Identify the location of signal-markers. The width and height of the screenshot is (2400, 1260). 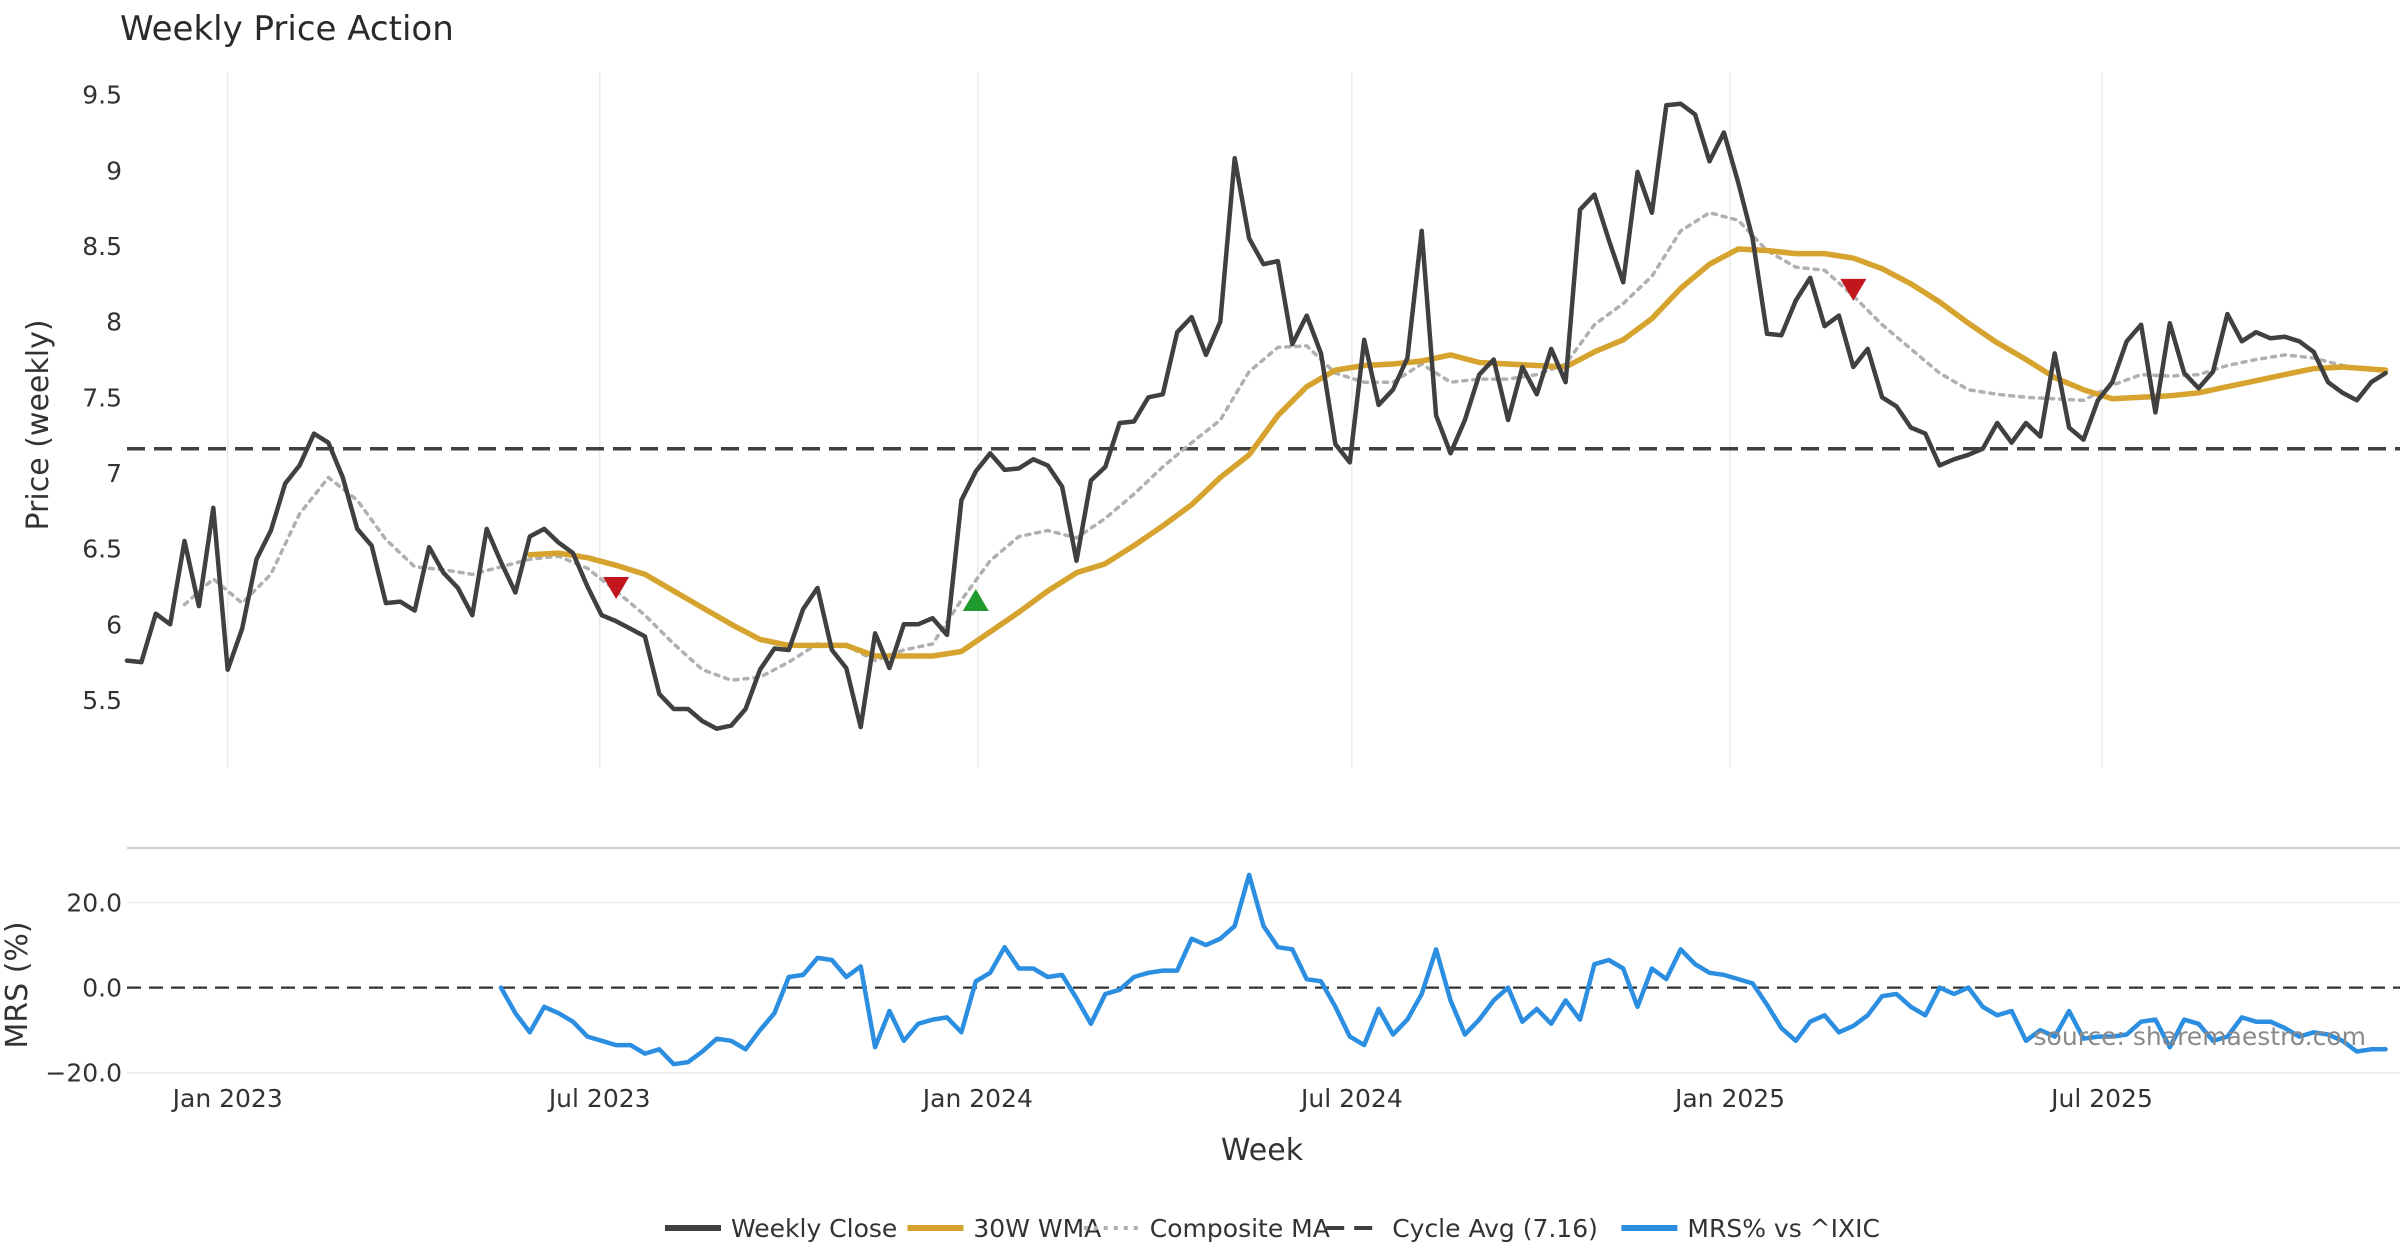
(1235, 445).